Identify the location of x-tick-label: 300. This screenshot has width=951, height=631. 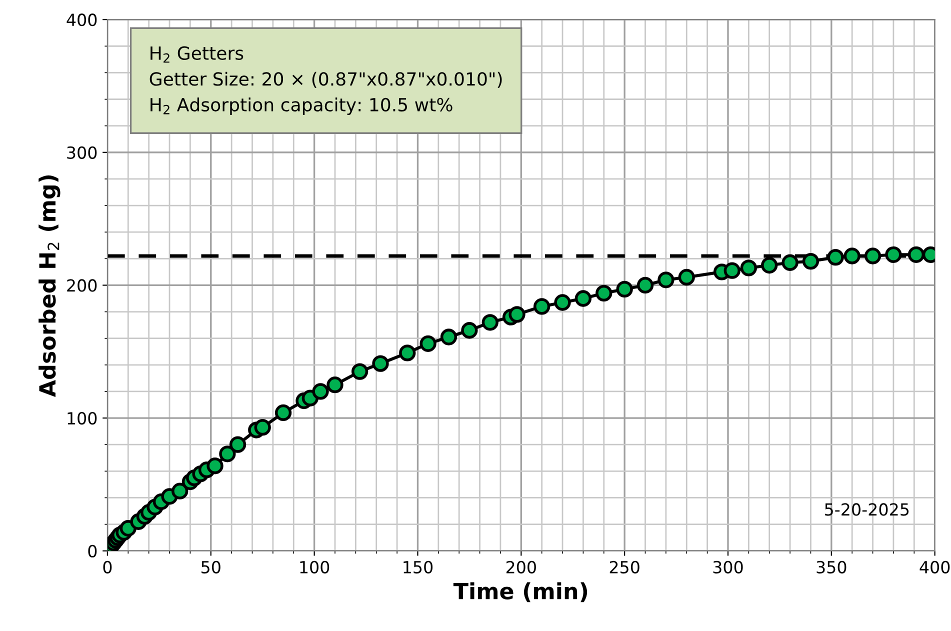
(728, 567).